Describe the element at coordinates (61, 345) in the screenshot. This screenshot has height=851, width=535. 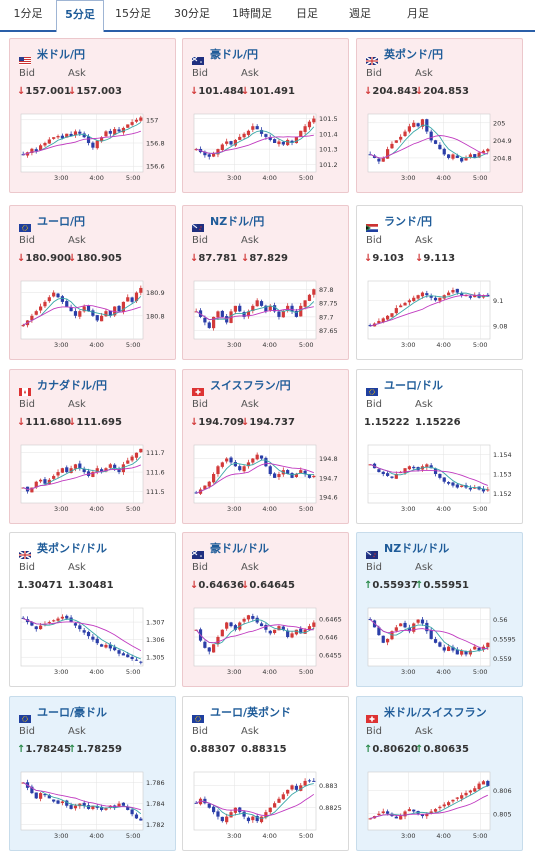
I see `x-tick-label: 3:00` at that location.